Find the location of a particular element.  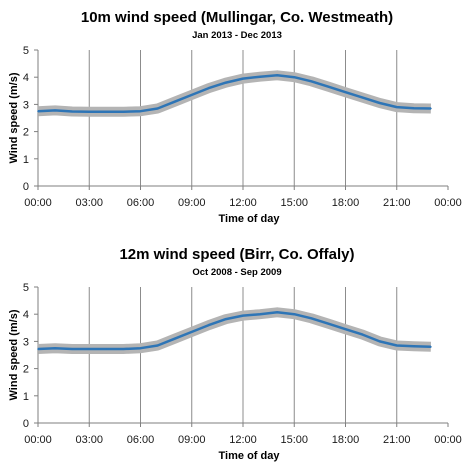

chart-subtitle: Oct 2008 - Sep 2009 is located at coordinates (237, 272).